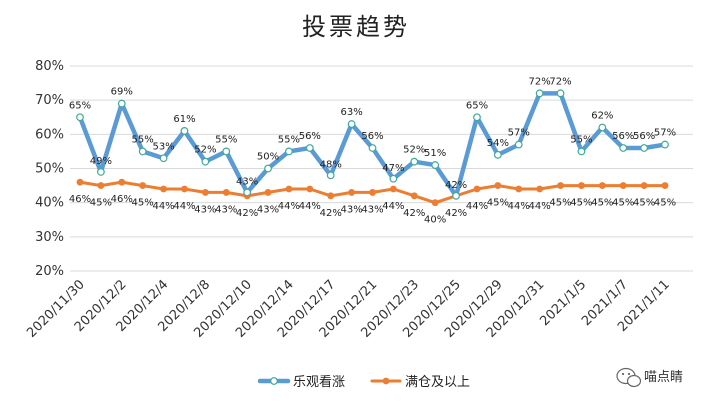 This screenshot has height=406, width=712. I want to click on data-label: 51%, so click(435, 153).